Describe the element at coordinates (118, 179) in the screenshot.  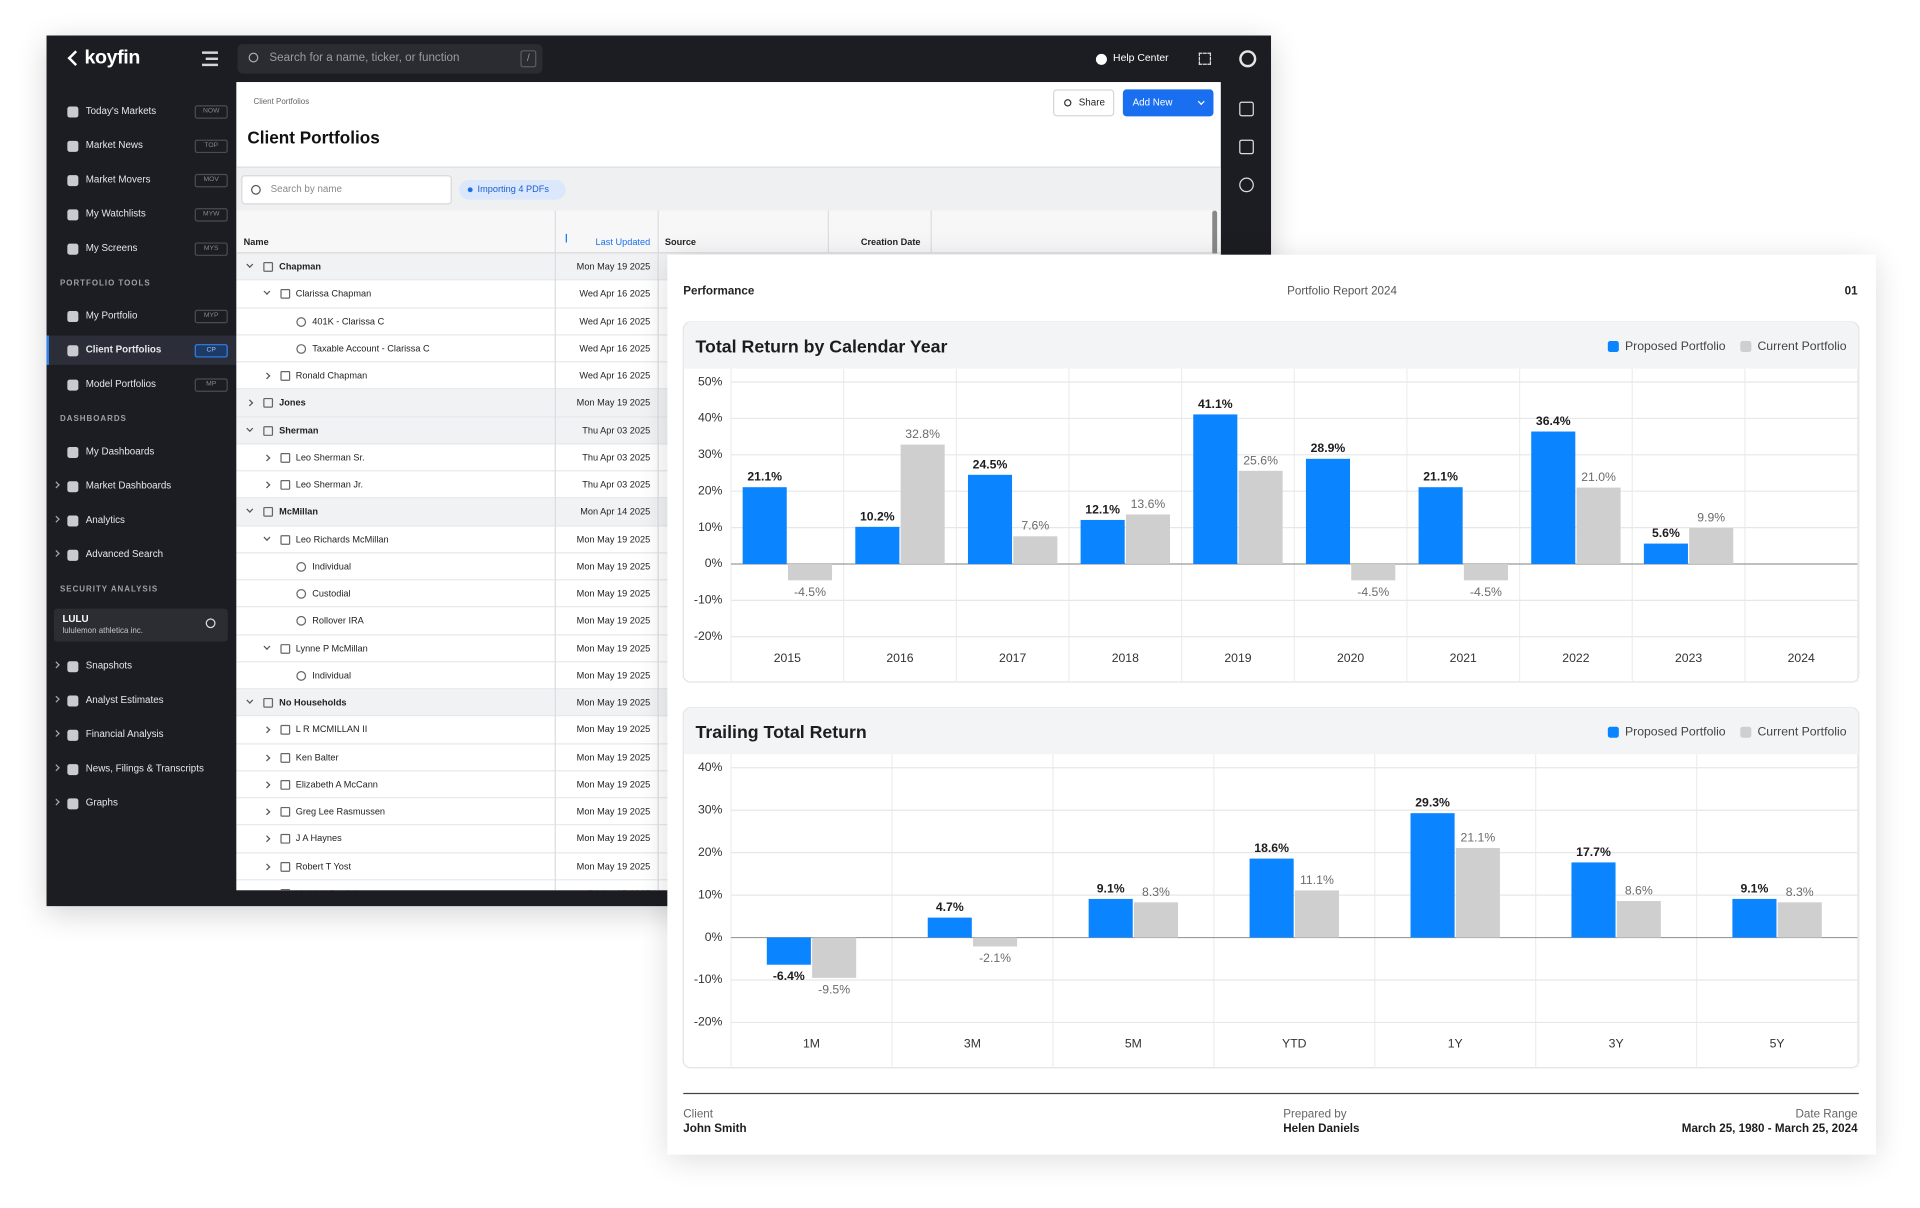
I see `nav-label: Market Movers` at that location.